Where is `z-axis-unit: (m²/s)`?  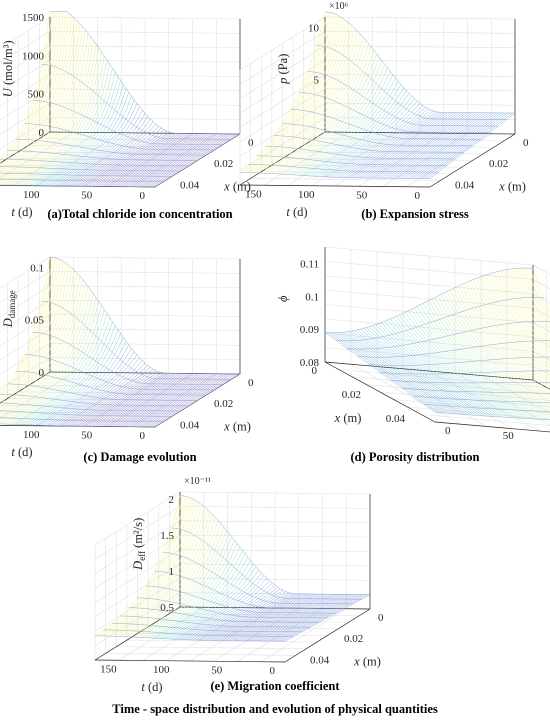 z-axis-unit: (m²/s) is located at coordinates (138, 534).